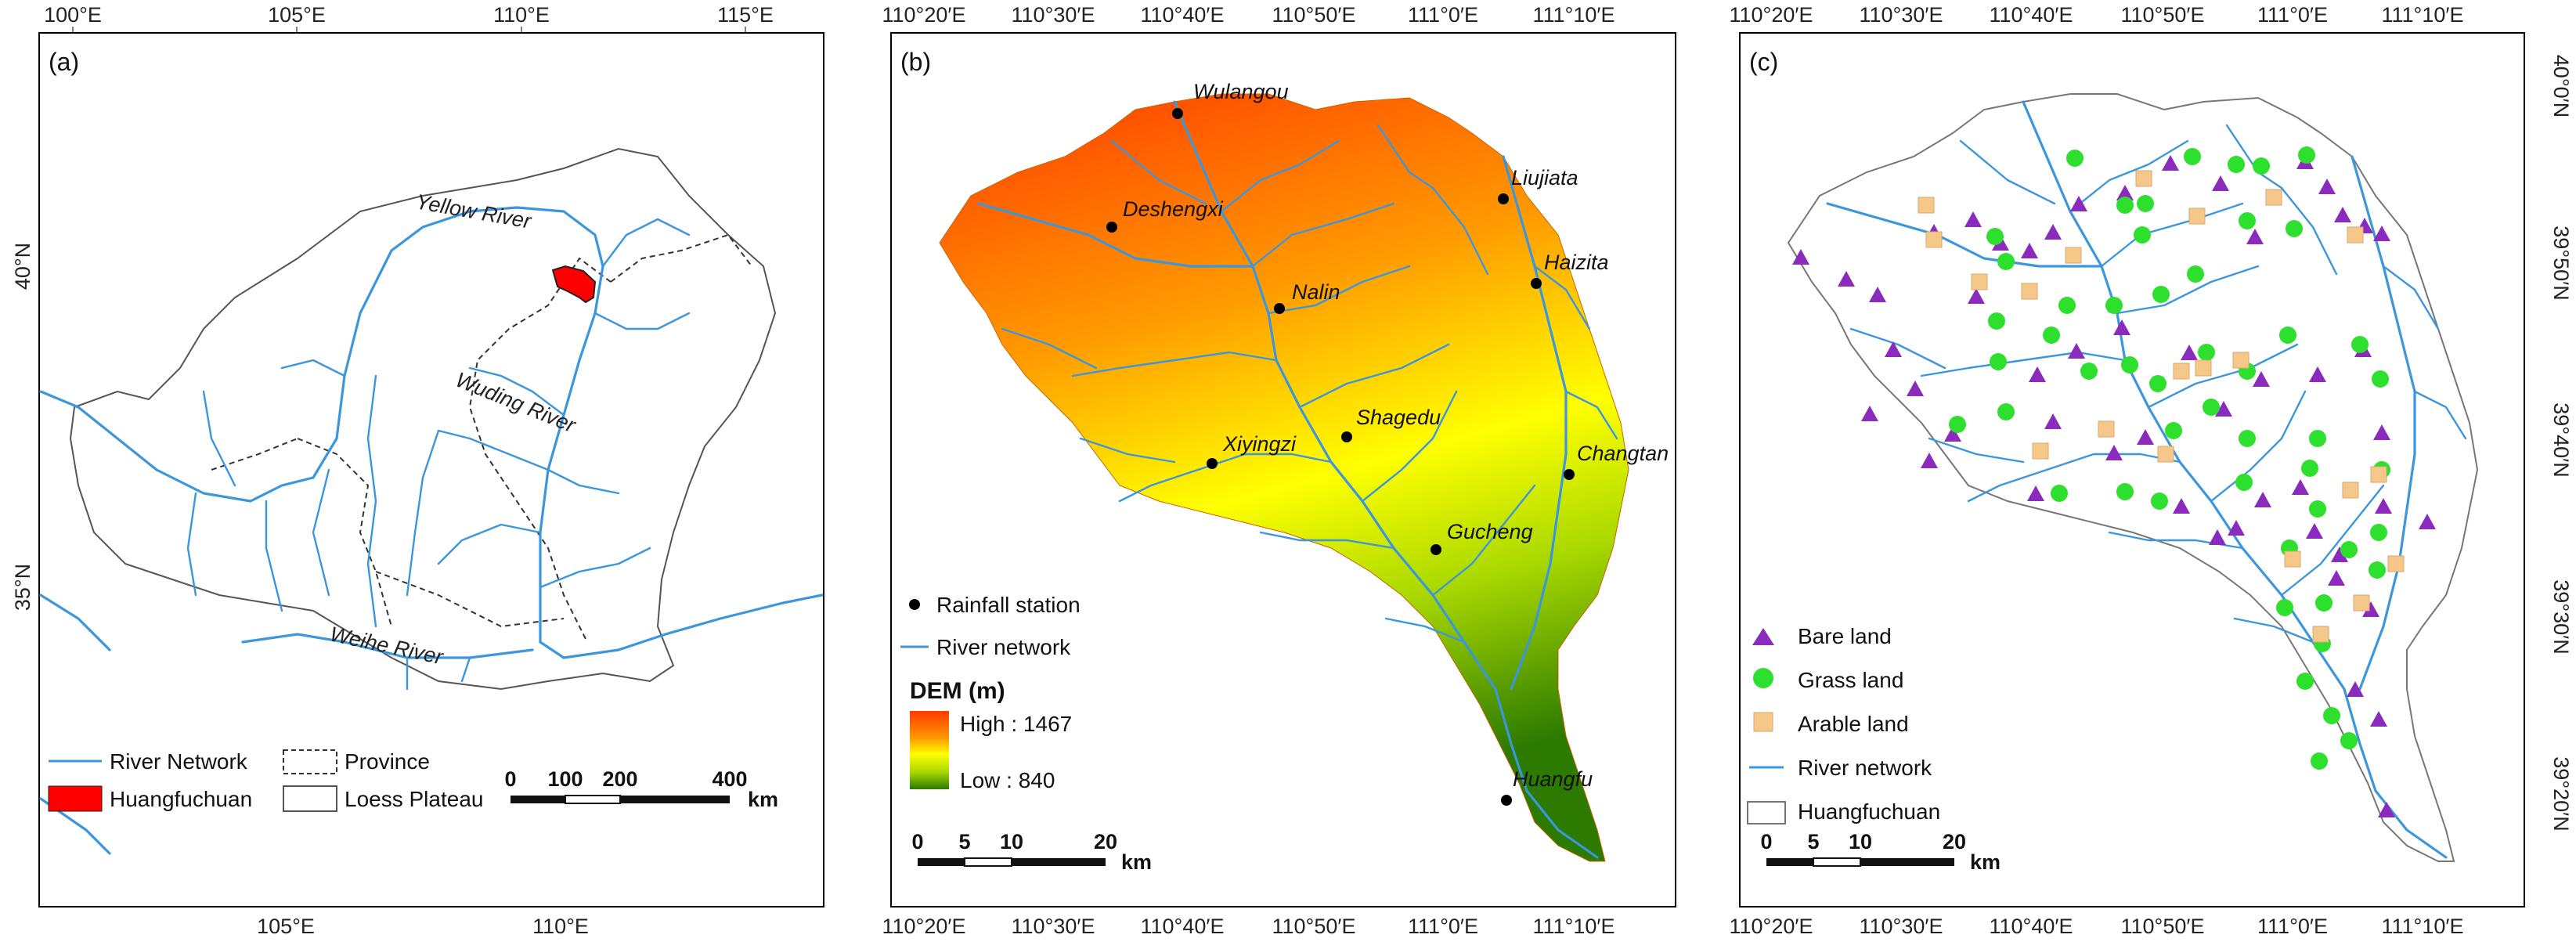  Describe the element at coordinates (1763, 722) in the screenshot. I see `legend-arable-swatch` at that location.